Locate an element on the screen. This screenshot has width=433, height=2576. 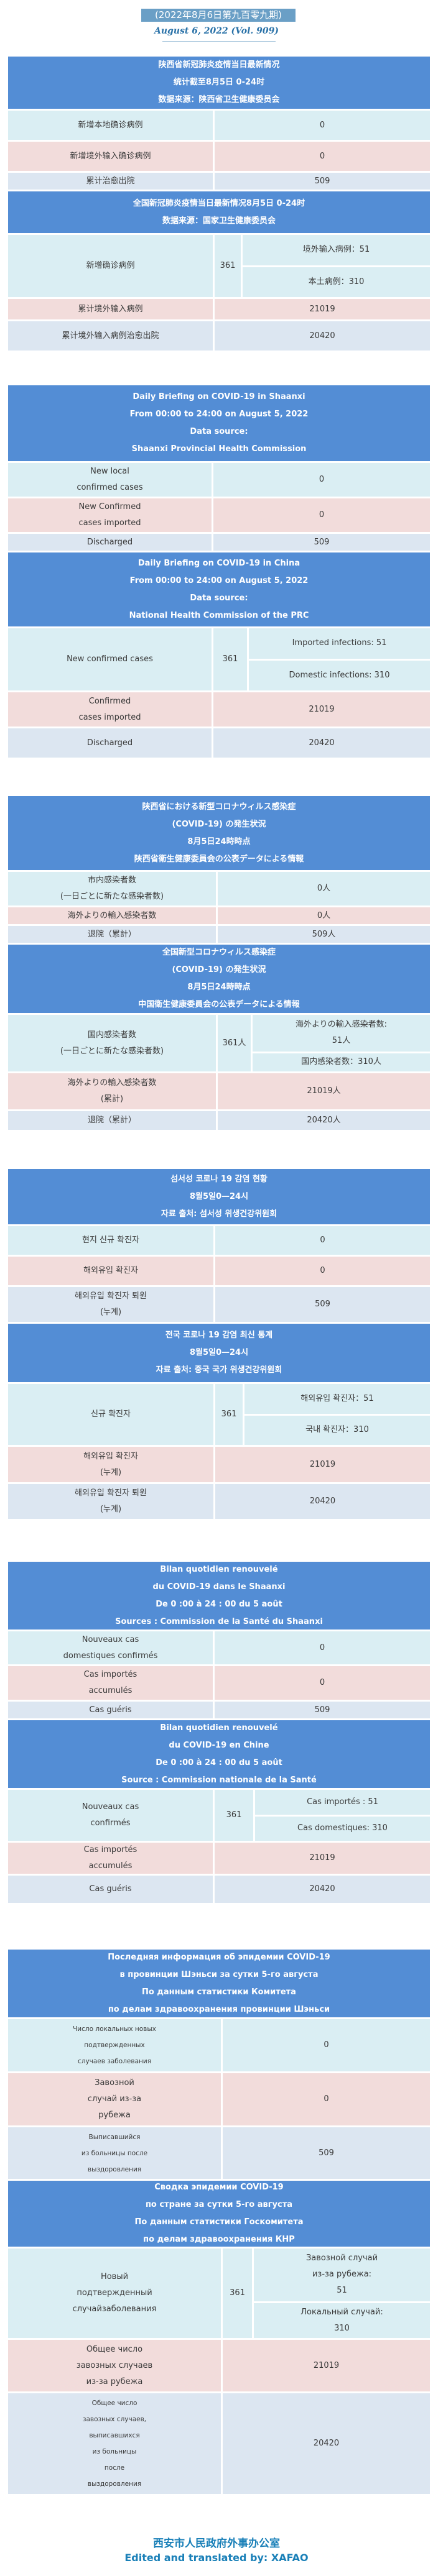
row-label: Nouveaux cas domestiques confirmés is located at coordinates (110, 1647).